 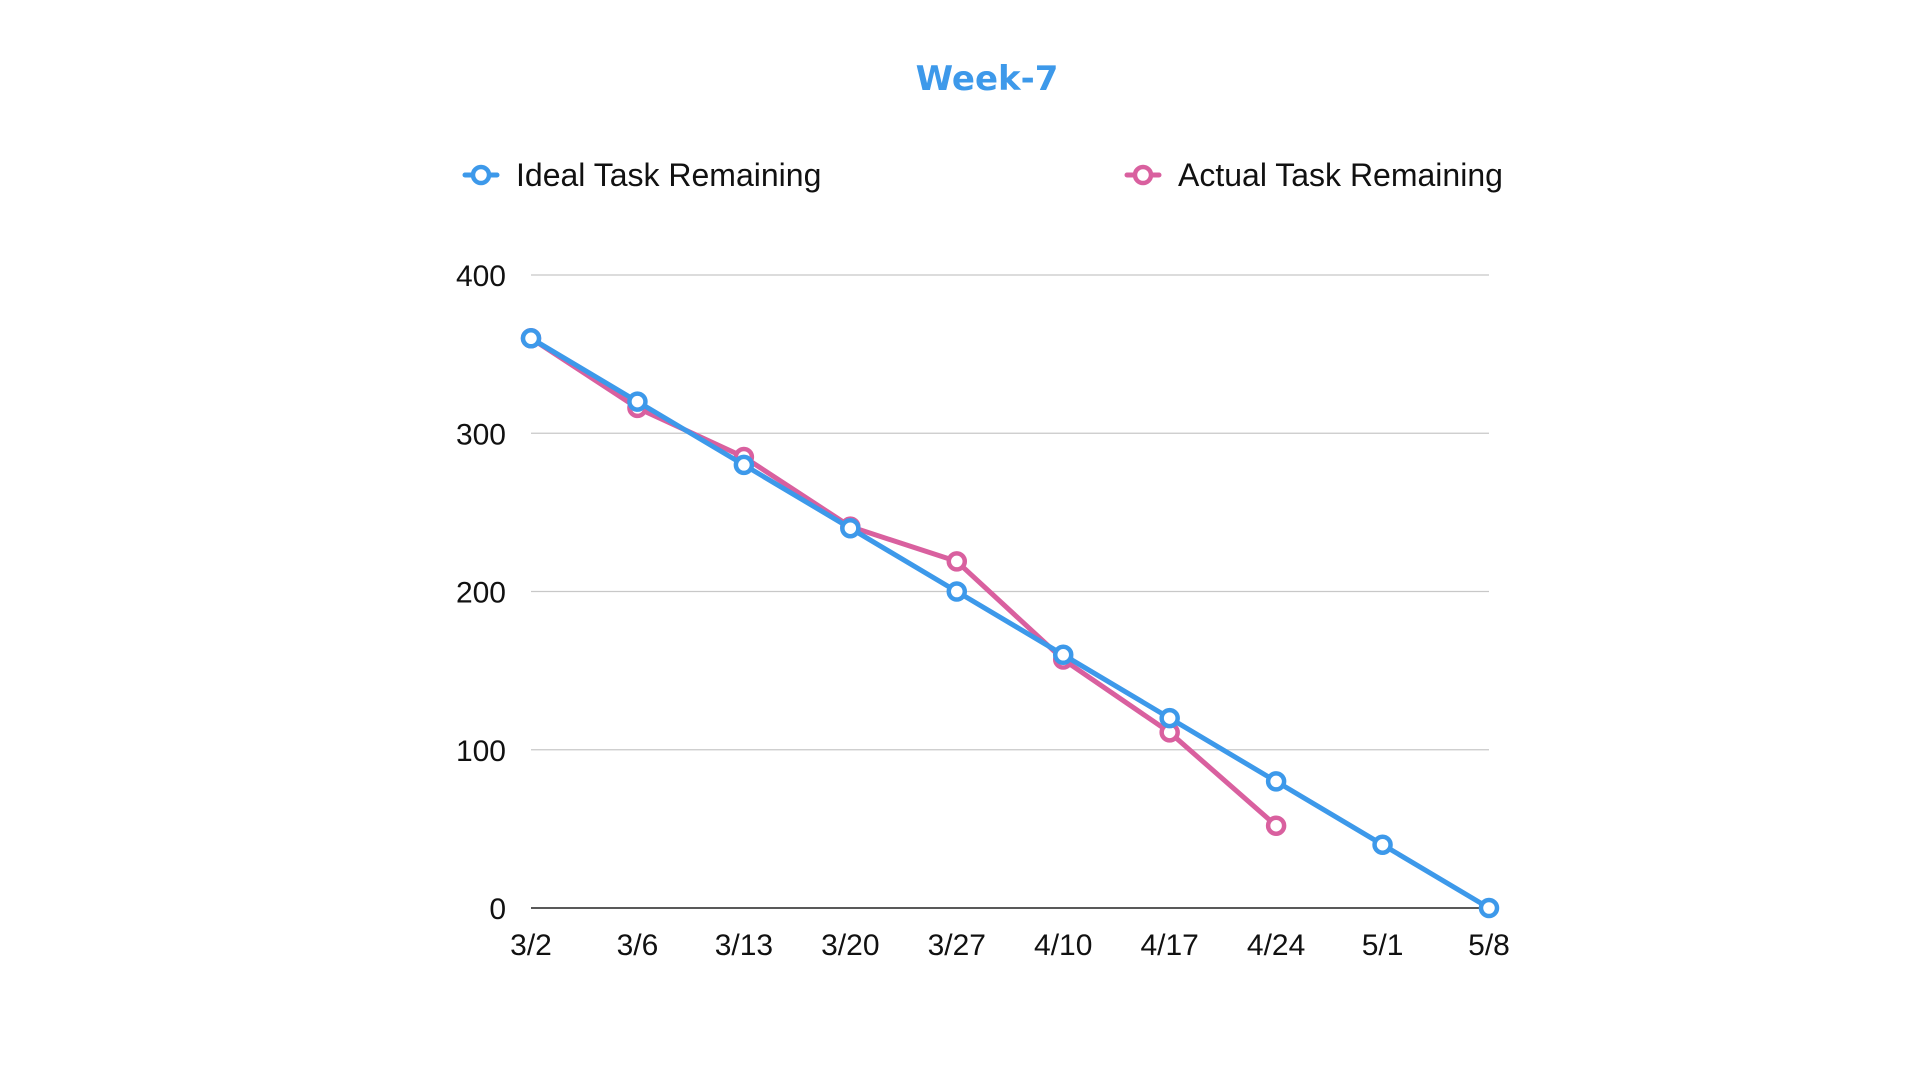 What do you see at coordinates (850, 945) in the screenshot?
I see `x-tick-label: 3/20` at bounding box center [850, 945].